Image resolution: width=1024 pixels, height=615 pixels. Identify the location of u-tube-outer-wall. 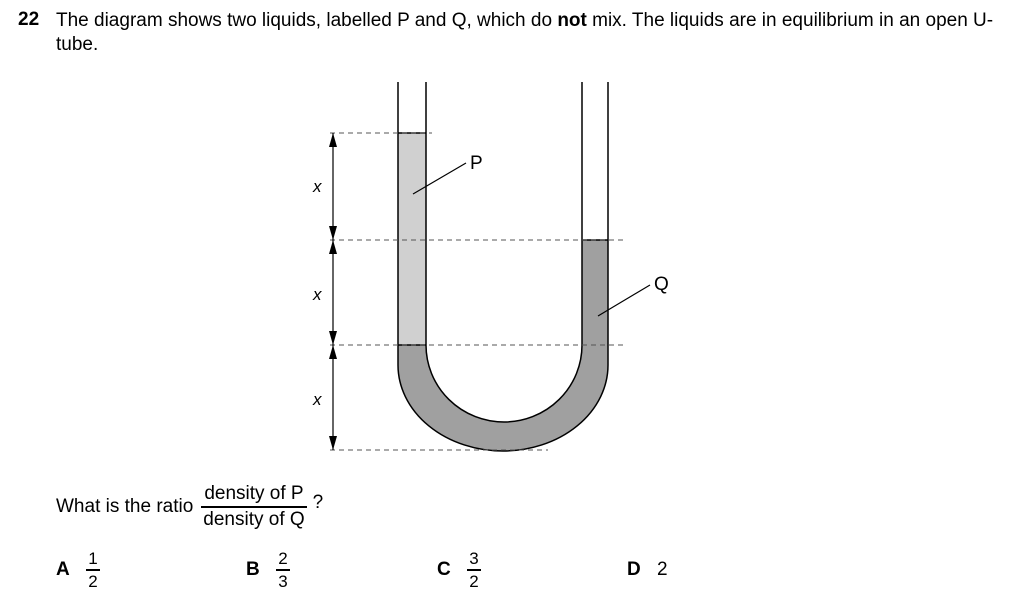
(503, 267).